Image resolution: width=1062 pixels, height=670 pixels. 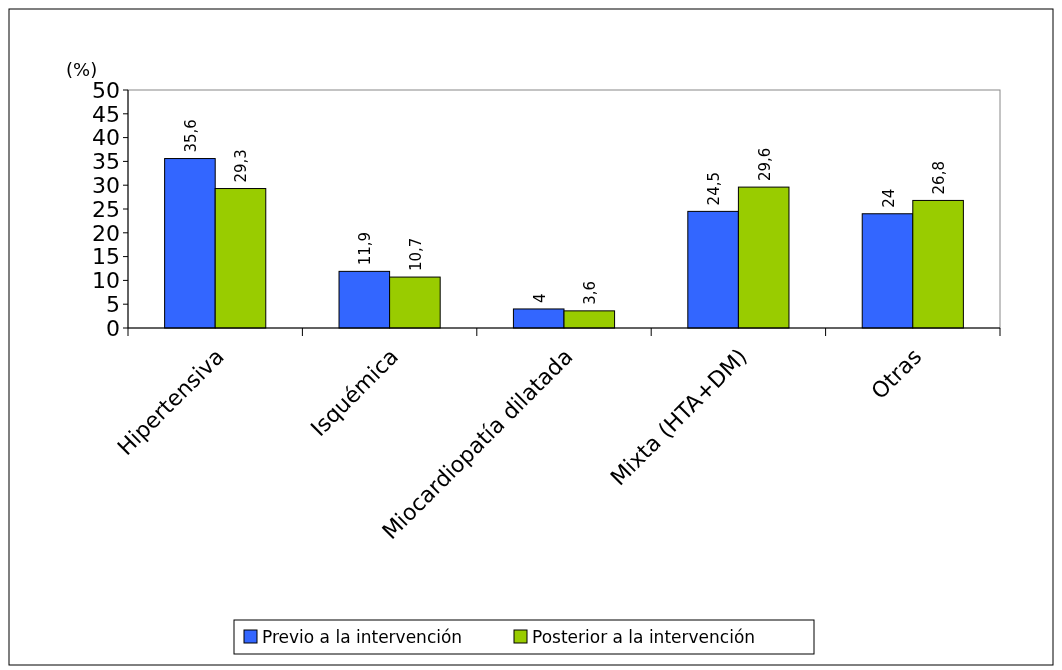 What do you see at coordinates (714, 188) in the screenshot?
I see `text: 24,5` at bounding box center [714, 188].